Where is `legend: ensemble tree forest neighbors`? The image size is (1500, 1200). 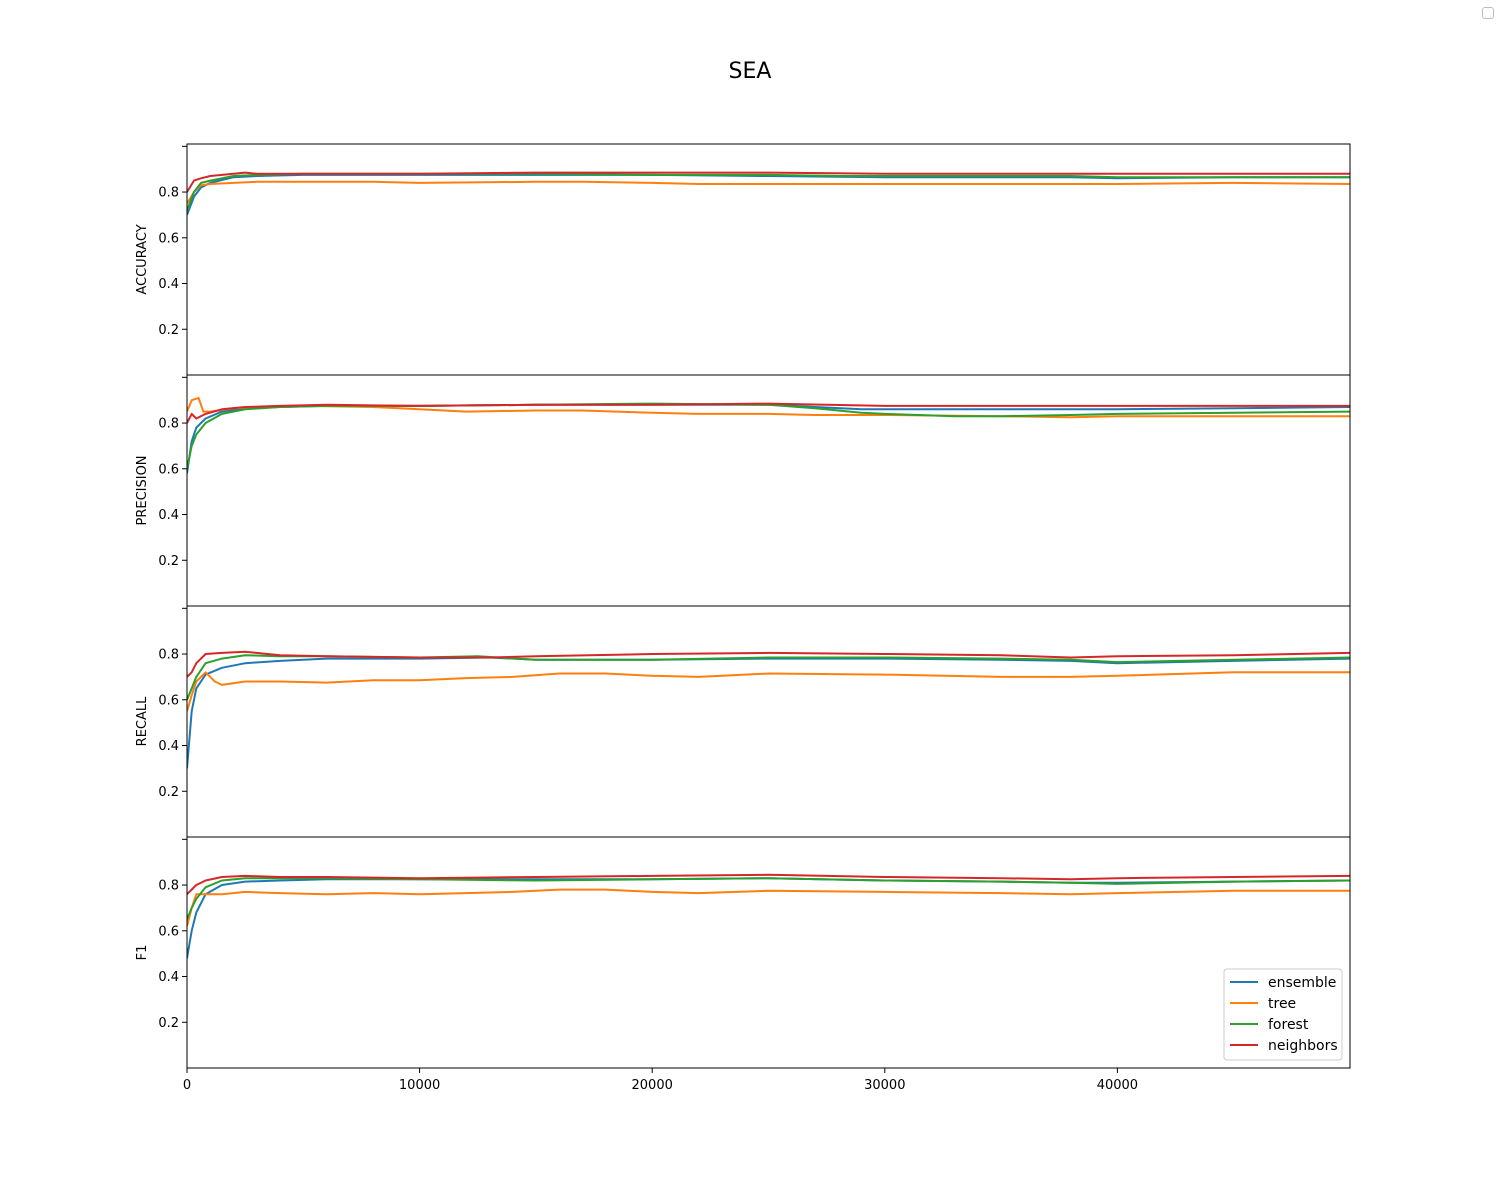 legend: ensemble tree forest neighbors is located at coordinates (1283, 1014).